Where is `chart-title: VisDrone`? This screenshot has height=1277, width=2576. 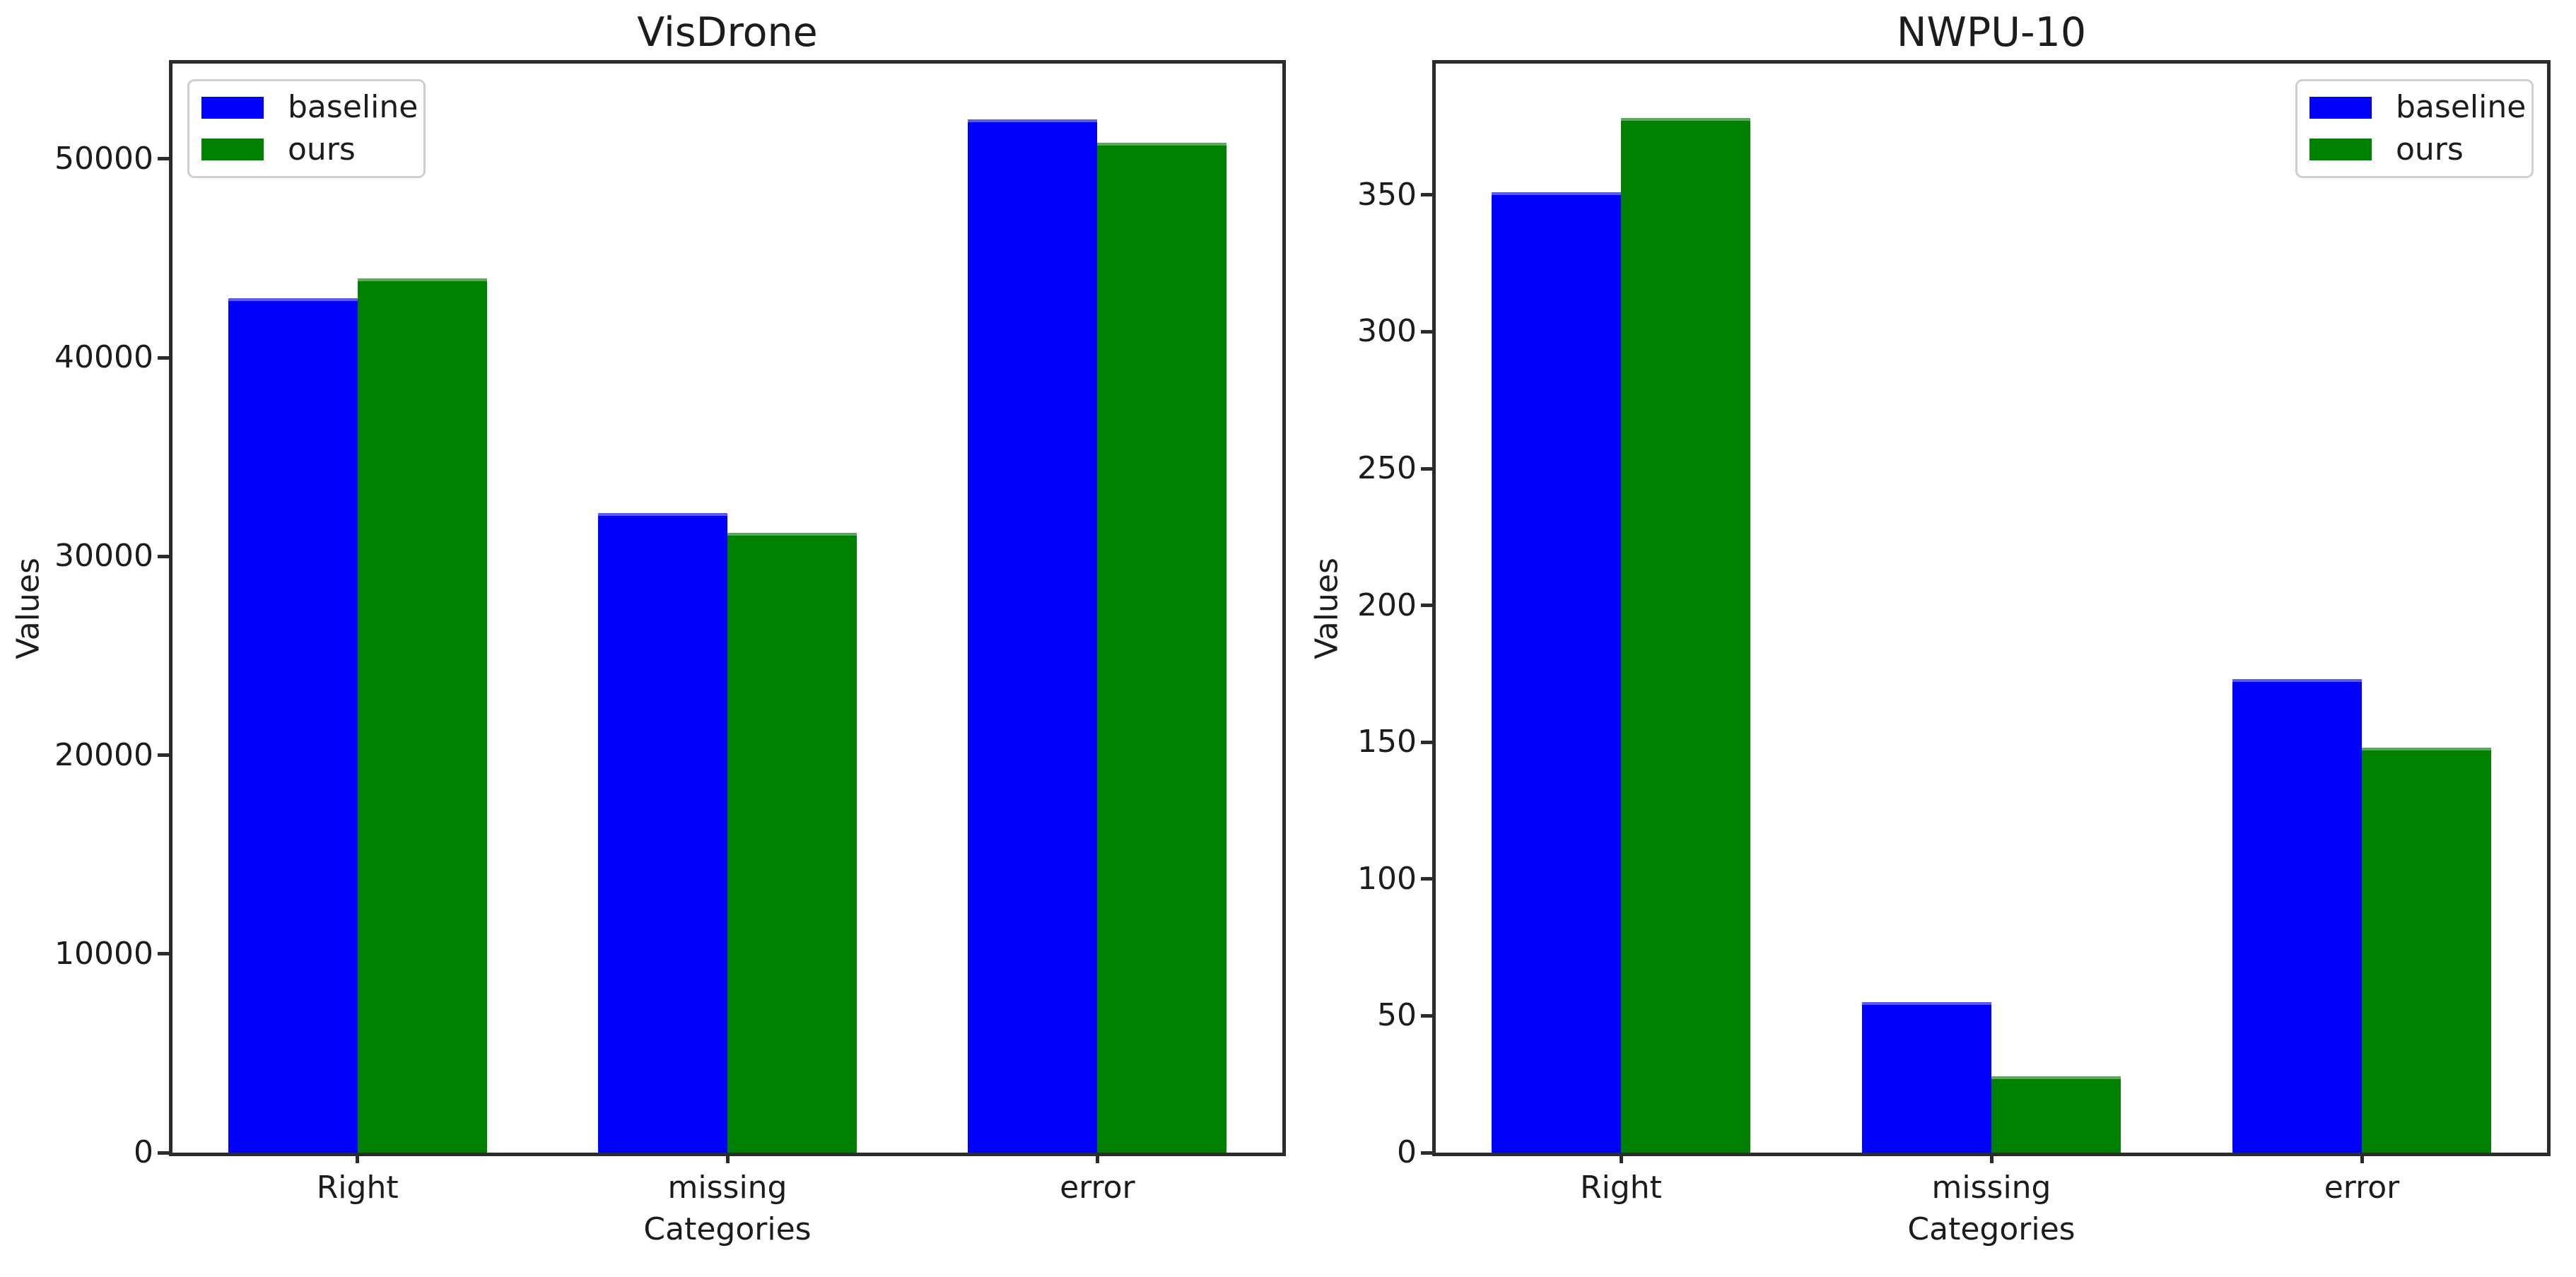 chart-title: VisDrone is located at coordinates (728, 32).